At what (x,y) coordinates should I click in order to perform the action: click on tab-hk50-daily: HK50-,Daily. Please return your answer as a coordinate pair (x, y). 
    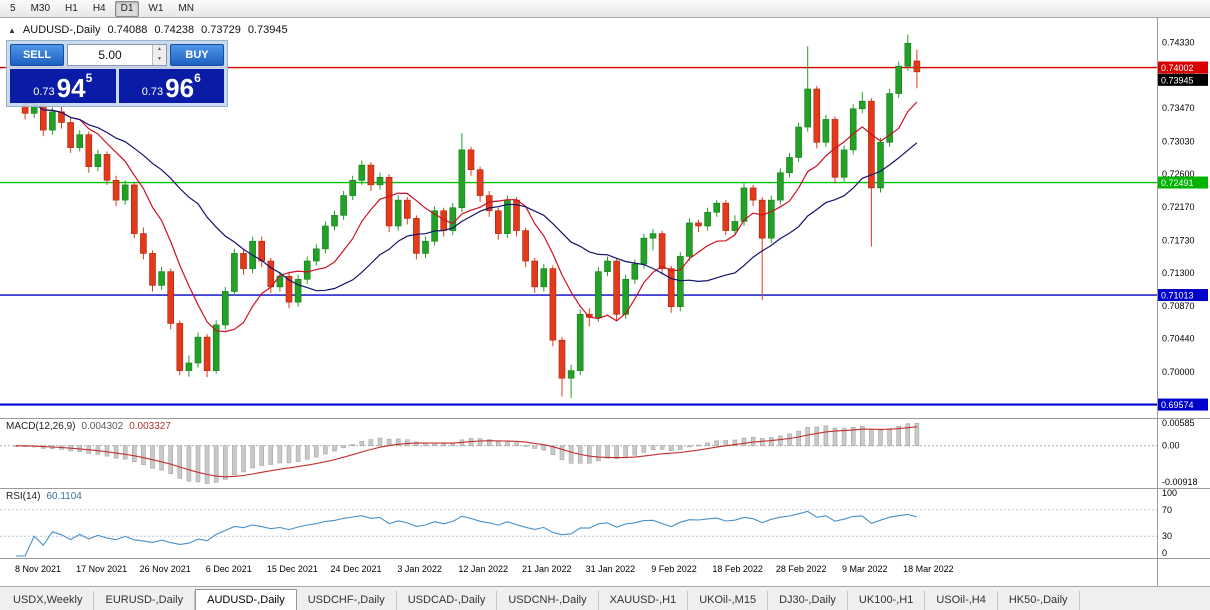
    Looking at the image, I should click on (1039, 600).